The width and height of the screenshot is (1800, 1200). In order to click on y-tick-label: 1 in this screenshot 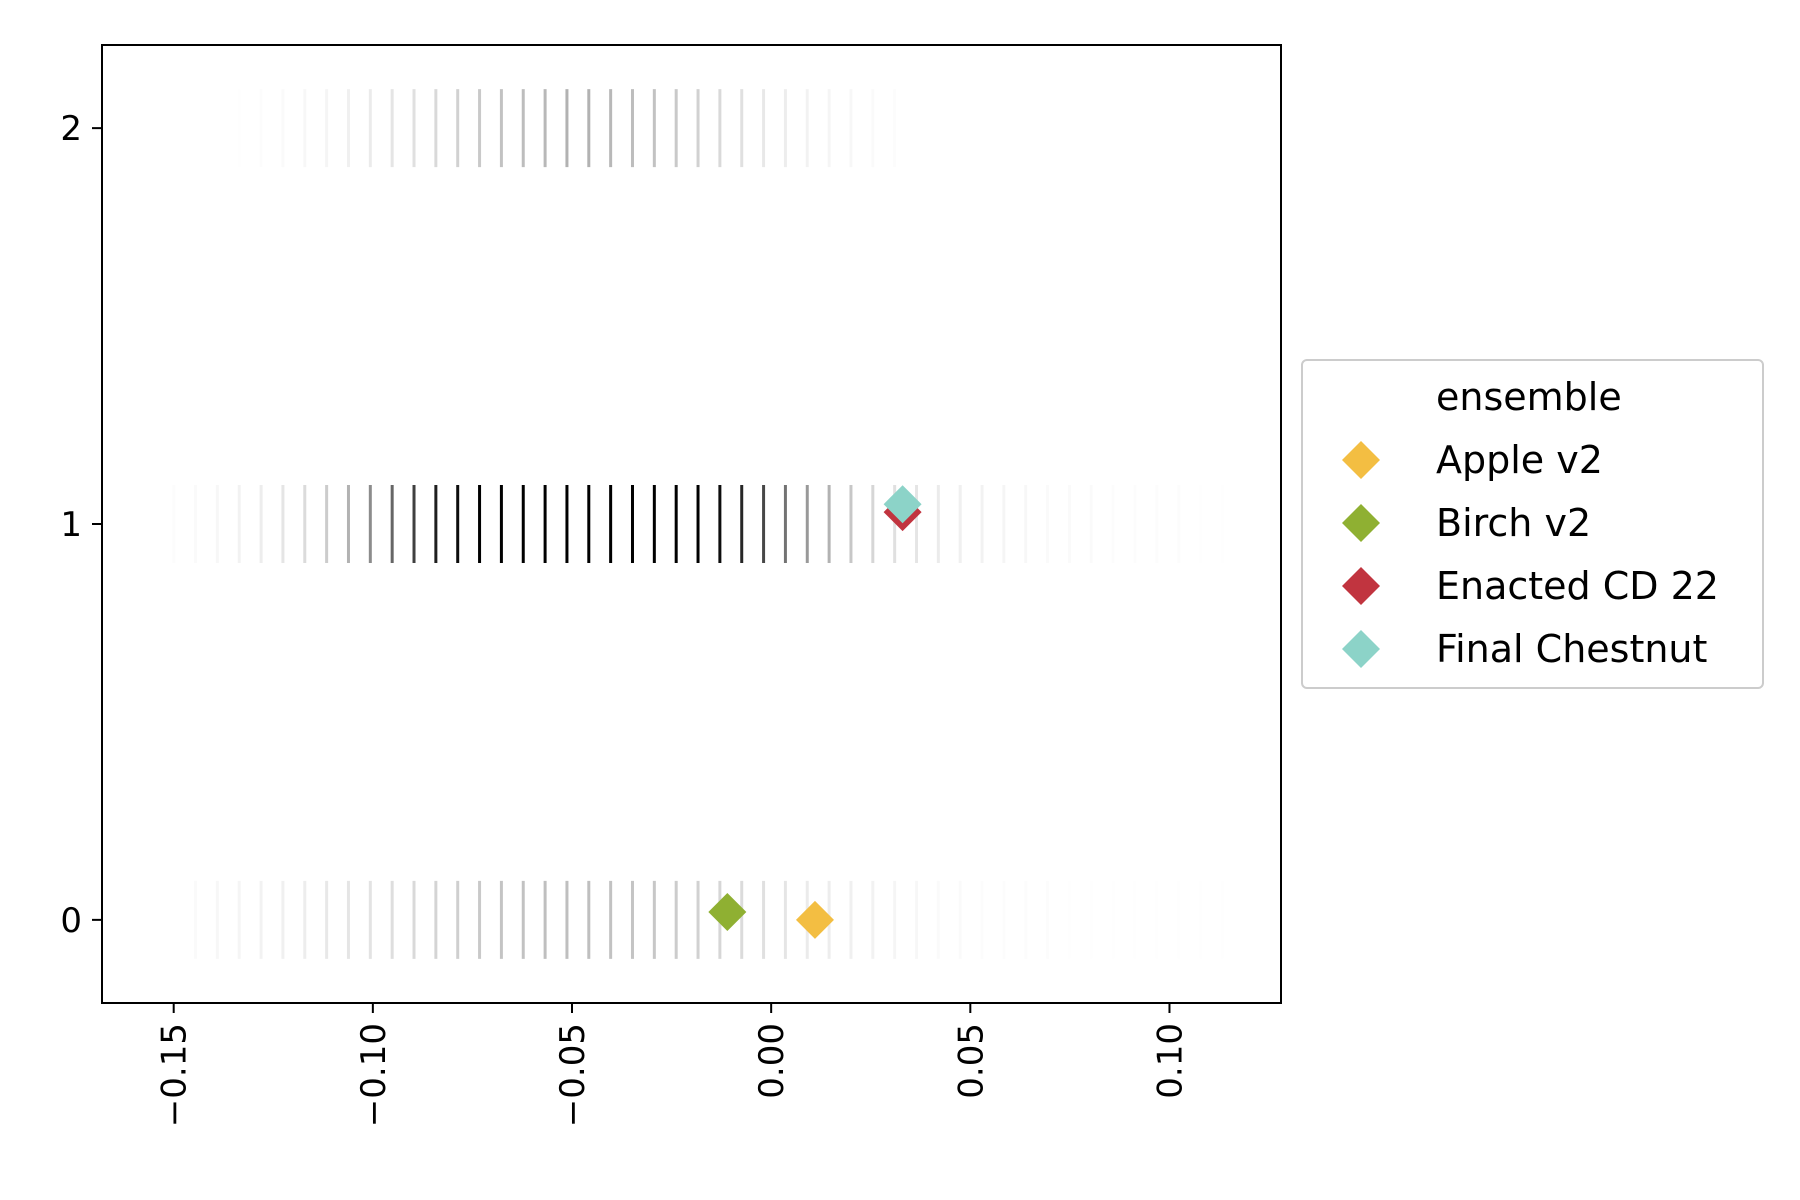, I will do `click(71, 525)`.